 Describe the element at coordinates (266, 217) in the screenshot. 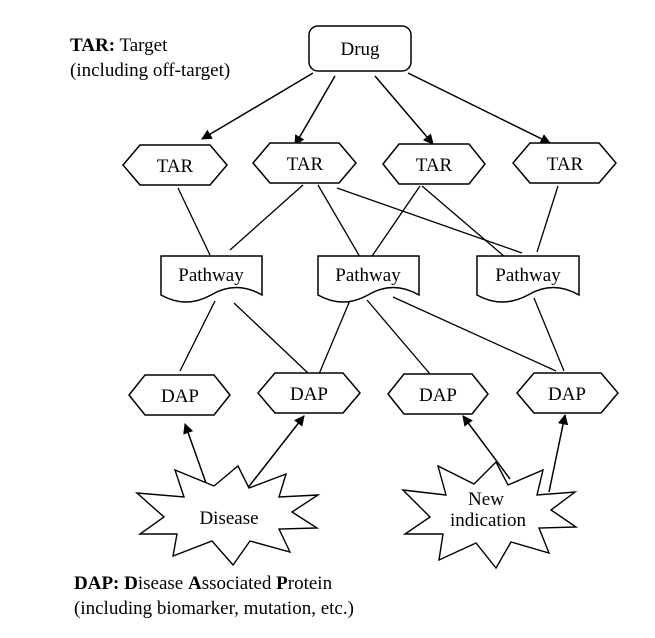

I see `link-tar2-pw1` at that location.